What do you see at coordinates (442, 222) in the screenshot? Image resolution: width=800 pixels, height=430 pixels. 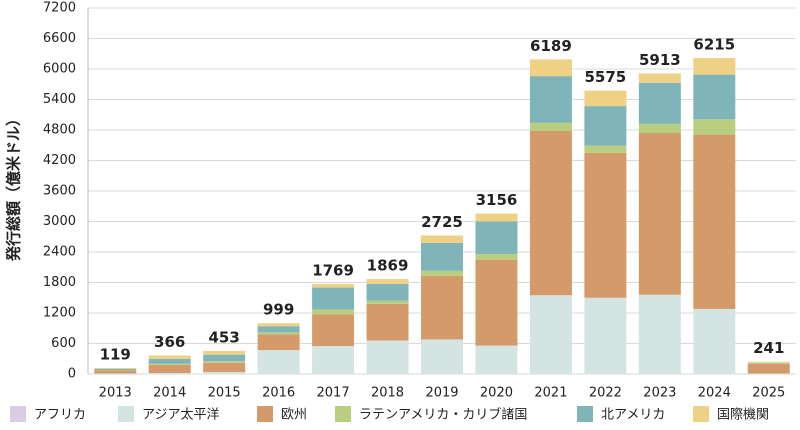 I see `total-label: 2725` at bounding box center [442, 222].